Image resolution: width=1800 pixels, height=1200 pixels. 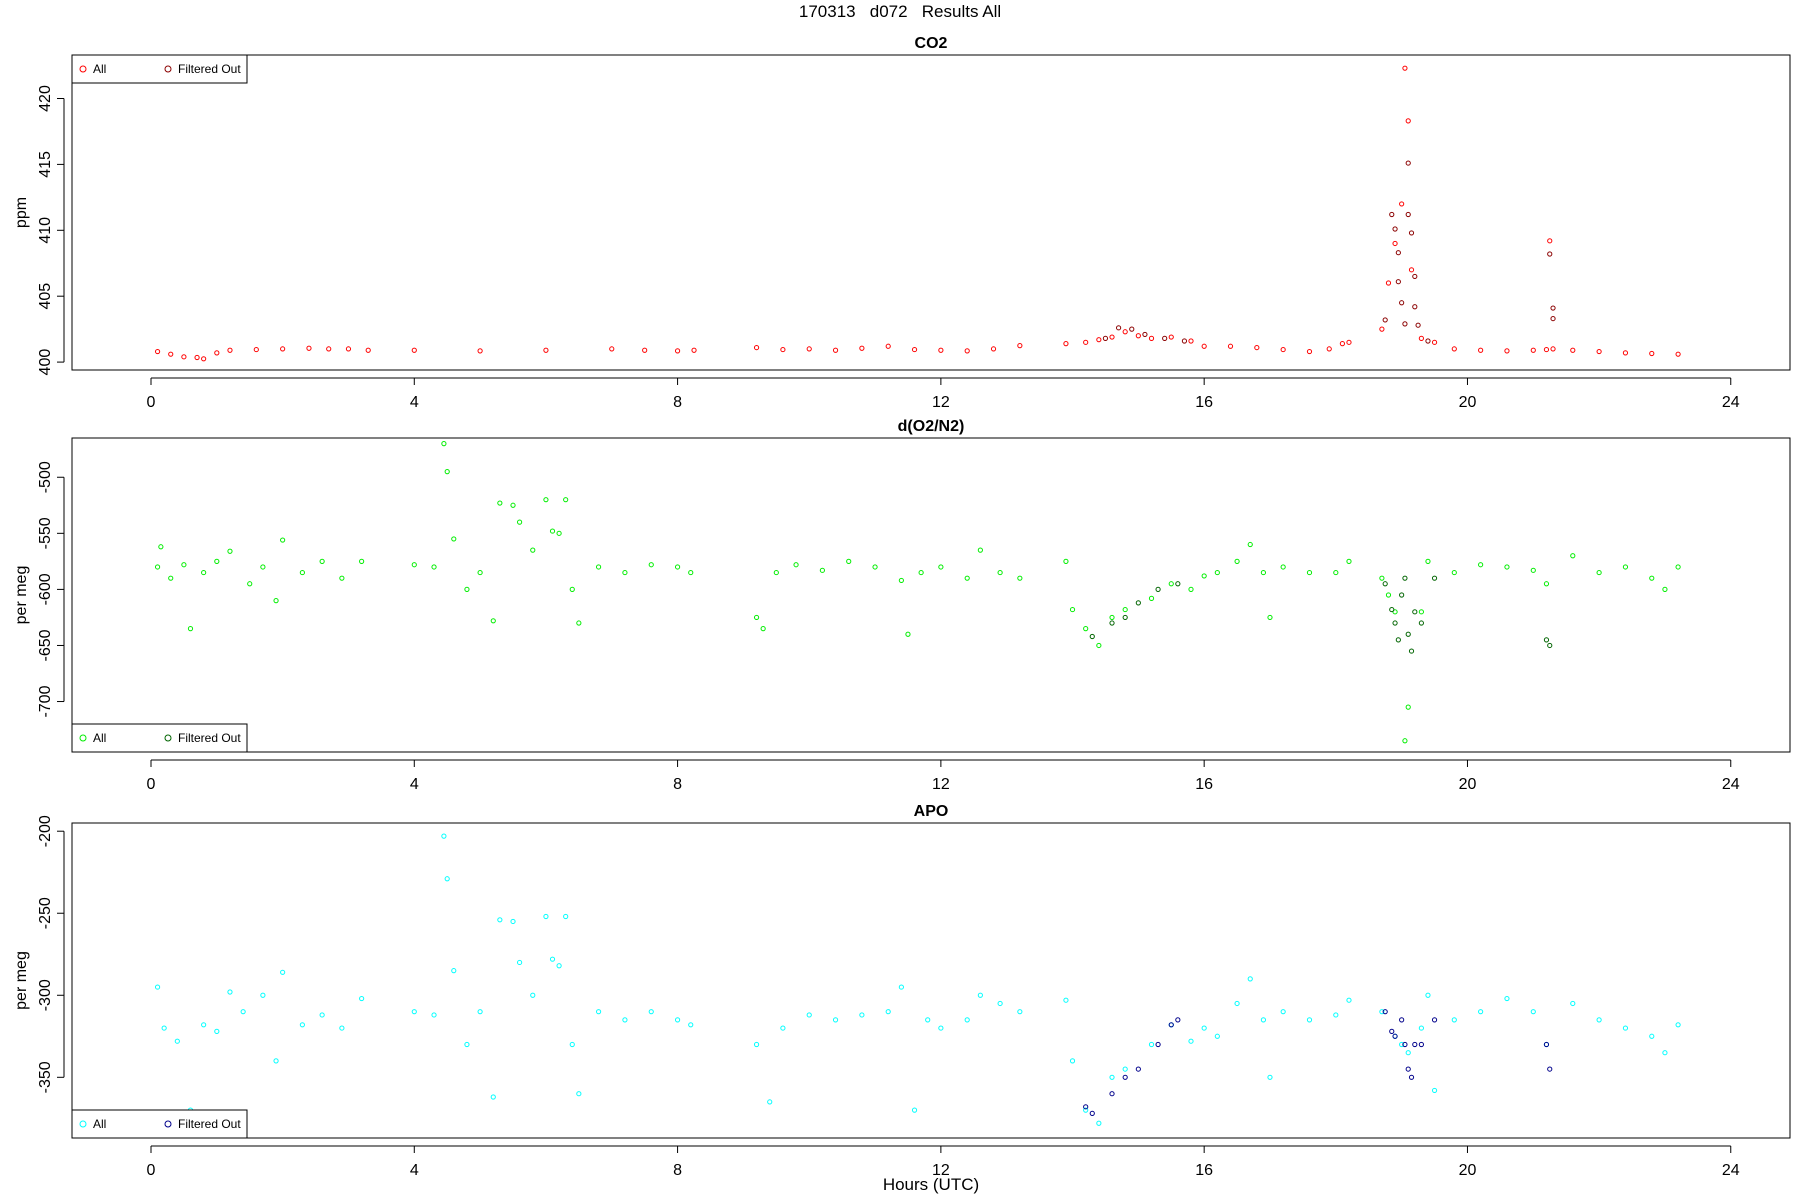 I want to click on x-tick-label: 12, so click(x=941, y=402).